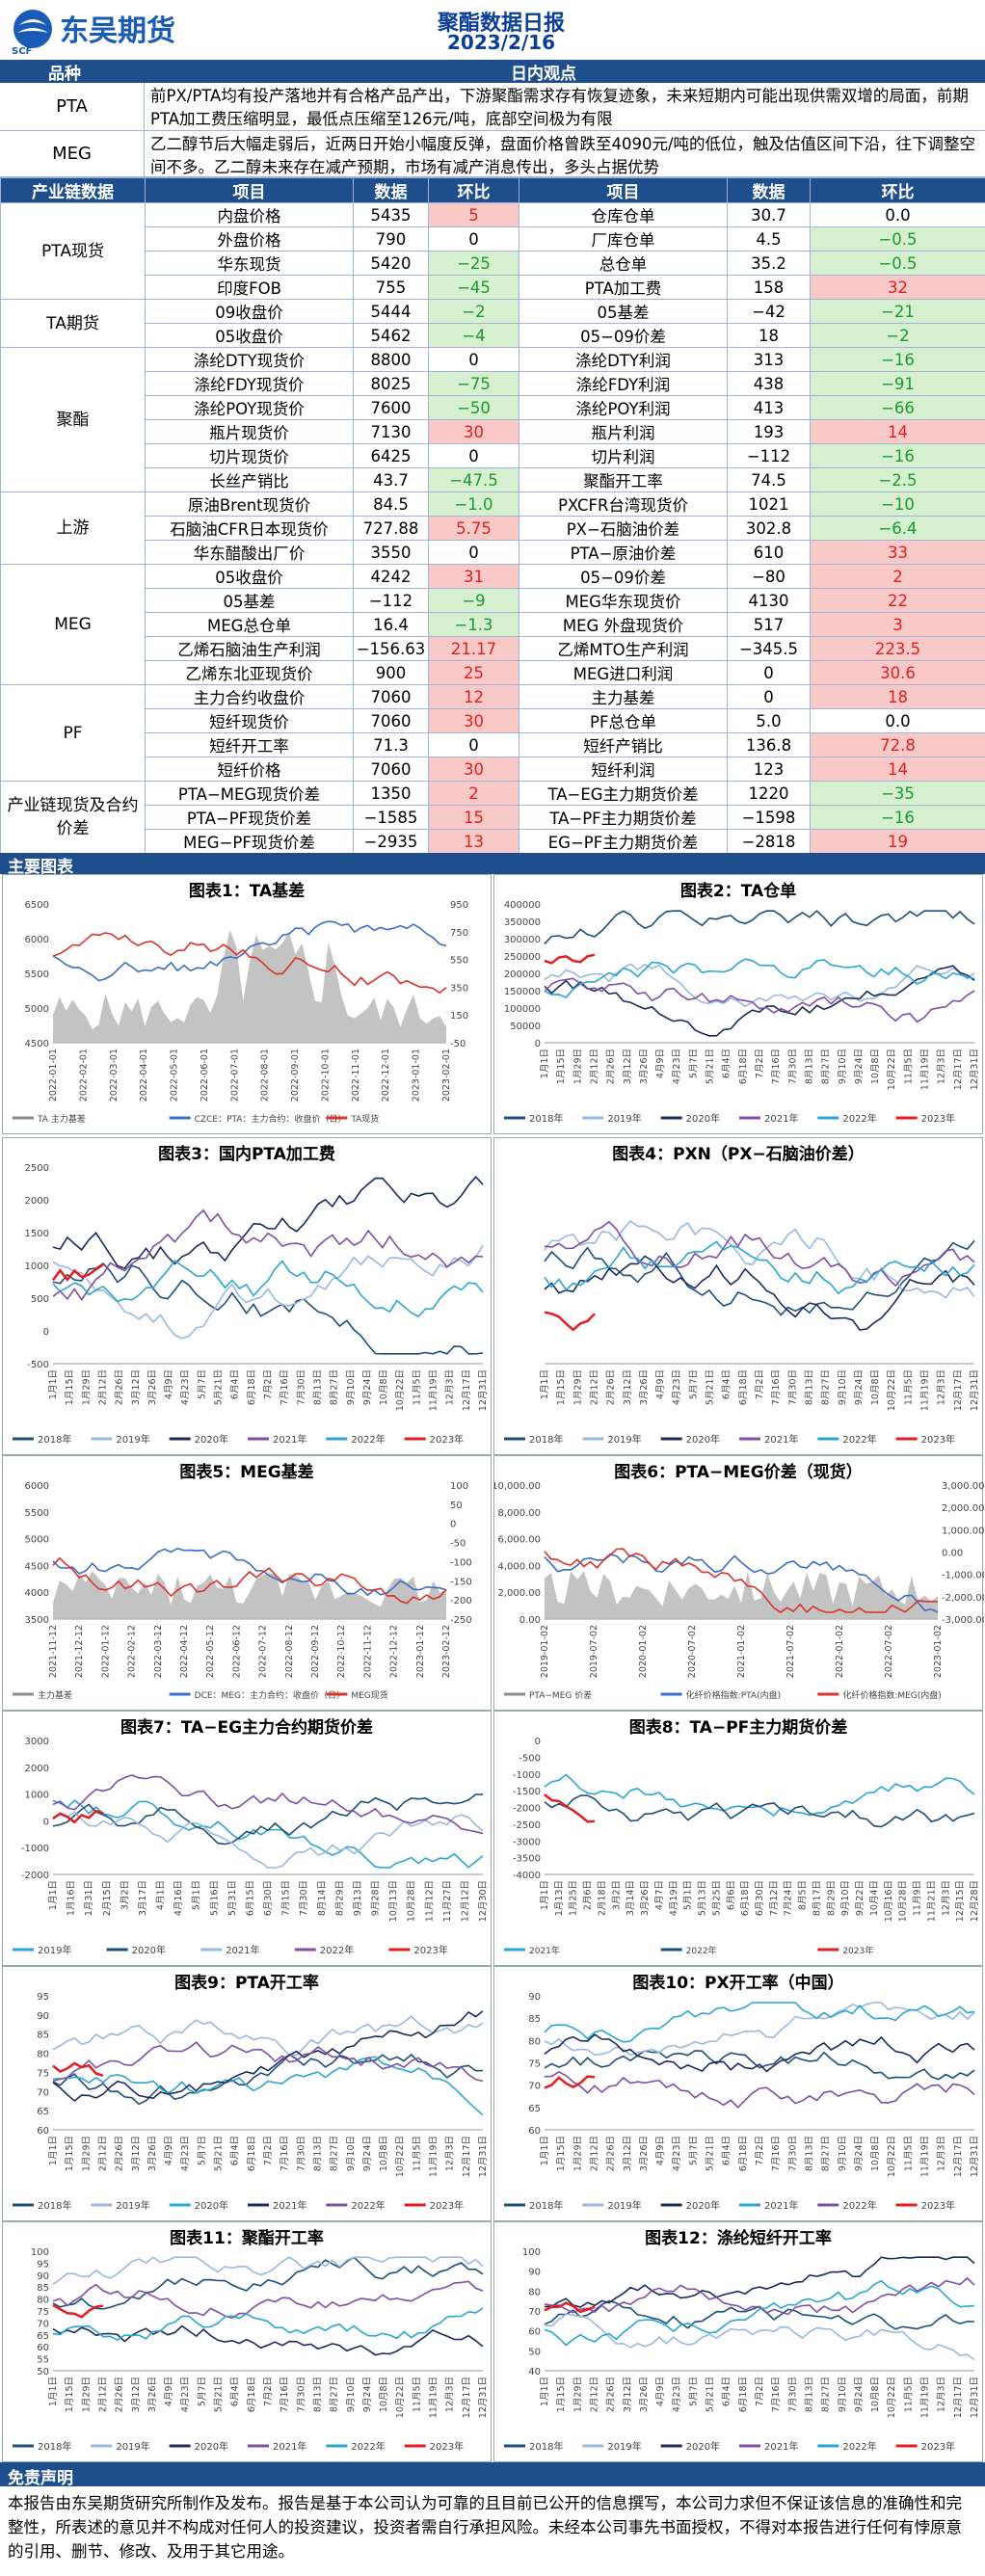 The height and width of the screenshot is (2576, 985). Describe the element at coordinates (897, 335) in the screenshot. I see `item-change: −2` at that location.